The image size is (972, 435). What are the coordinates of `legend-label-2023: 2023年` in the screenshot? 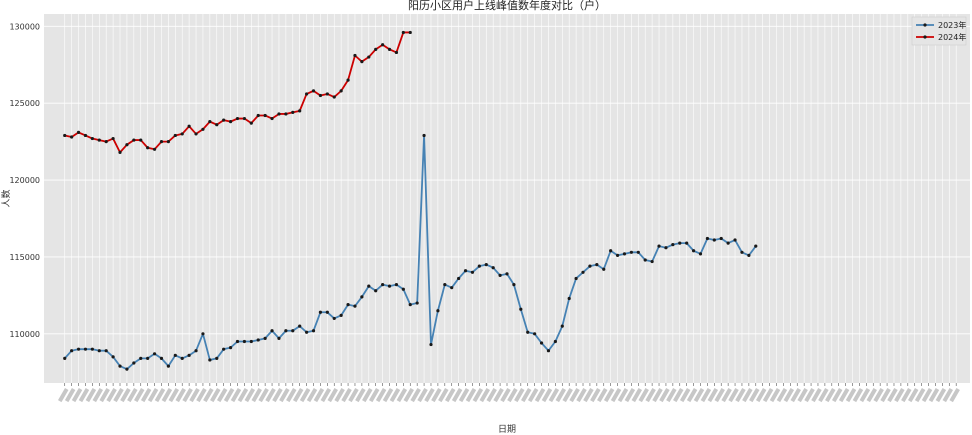 It's located at (952, 25).